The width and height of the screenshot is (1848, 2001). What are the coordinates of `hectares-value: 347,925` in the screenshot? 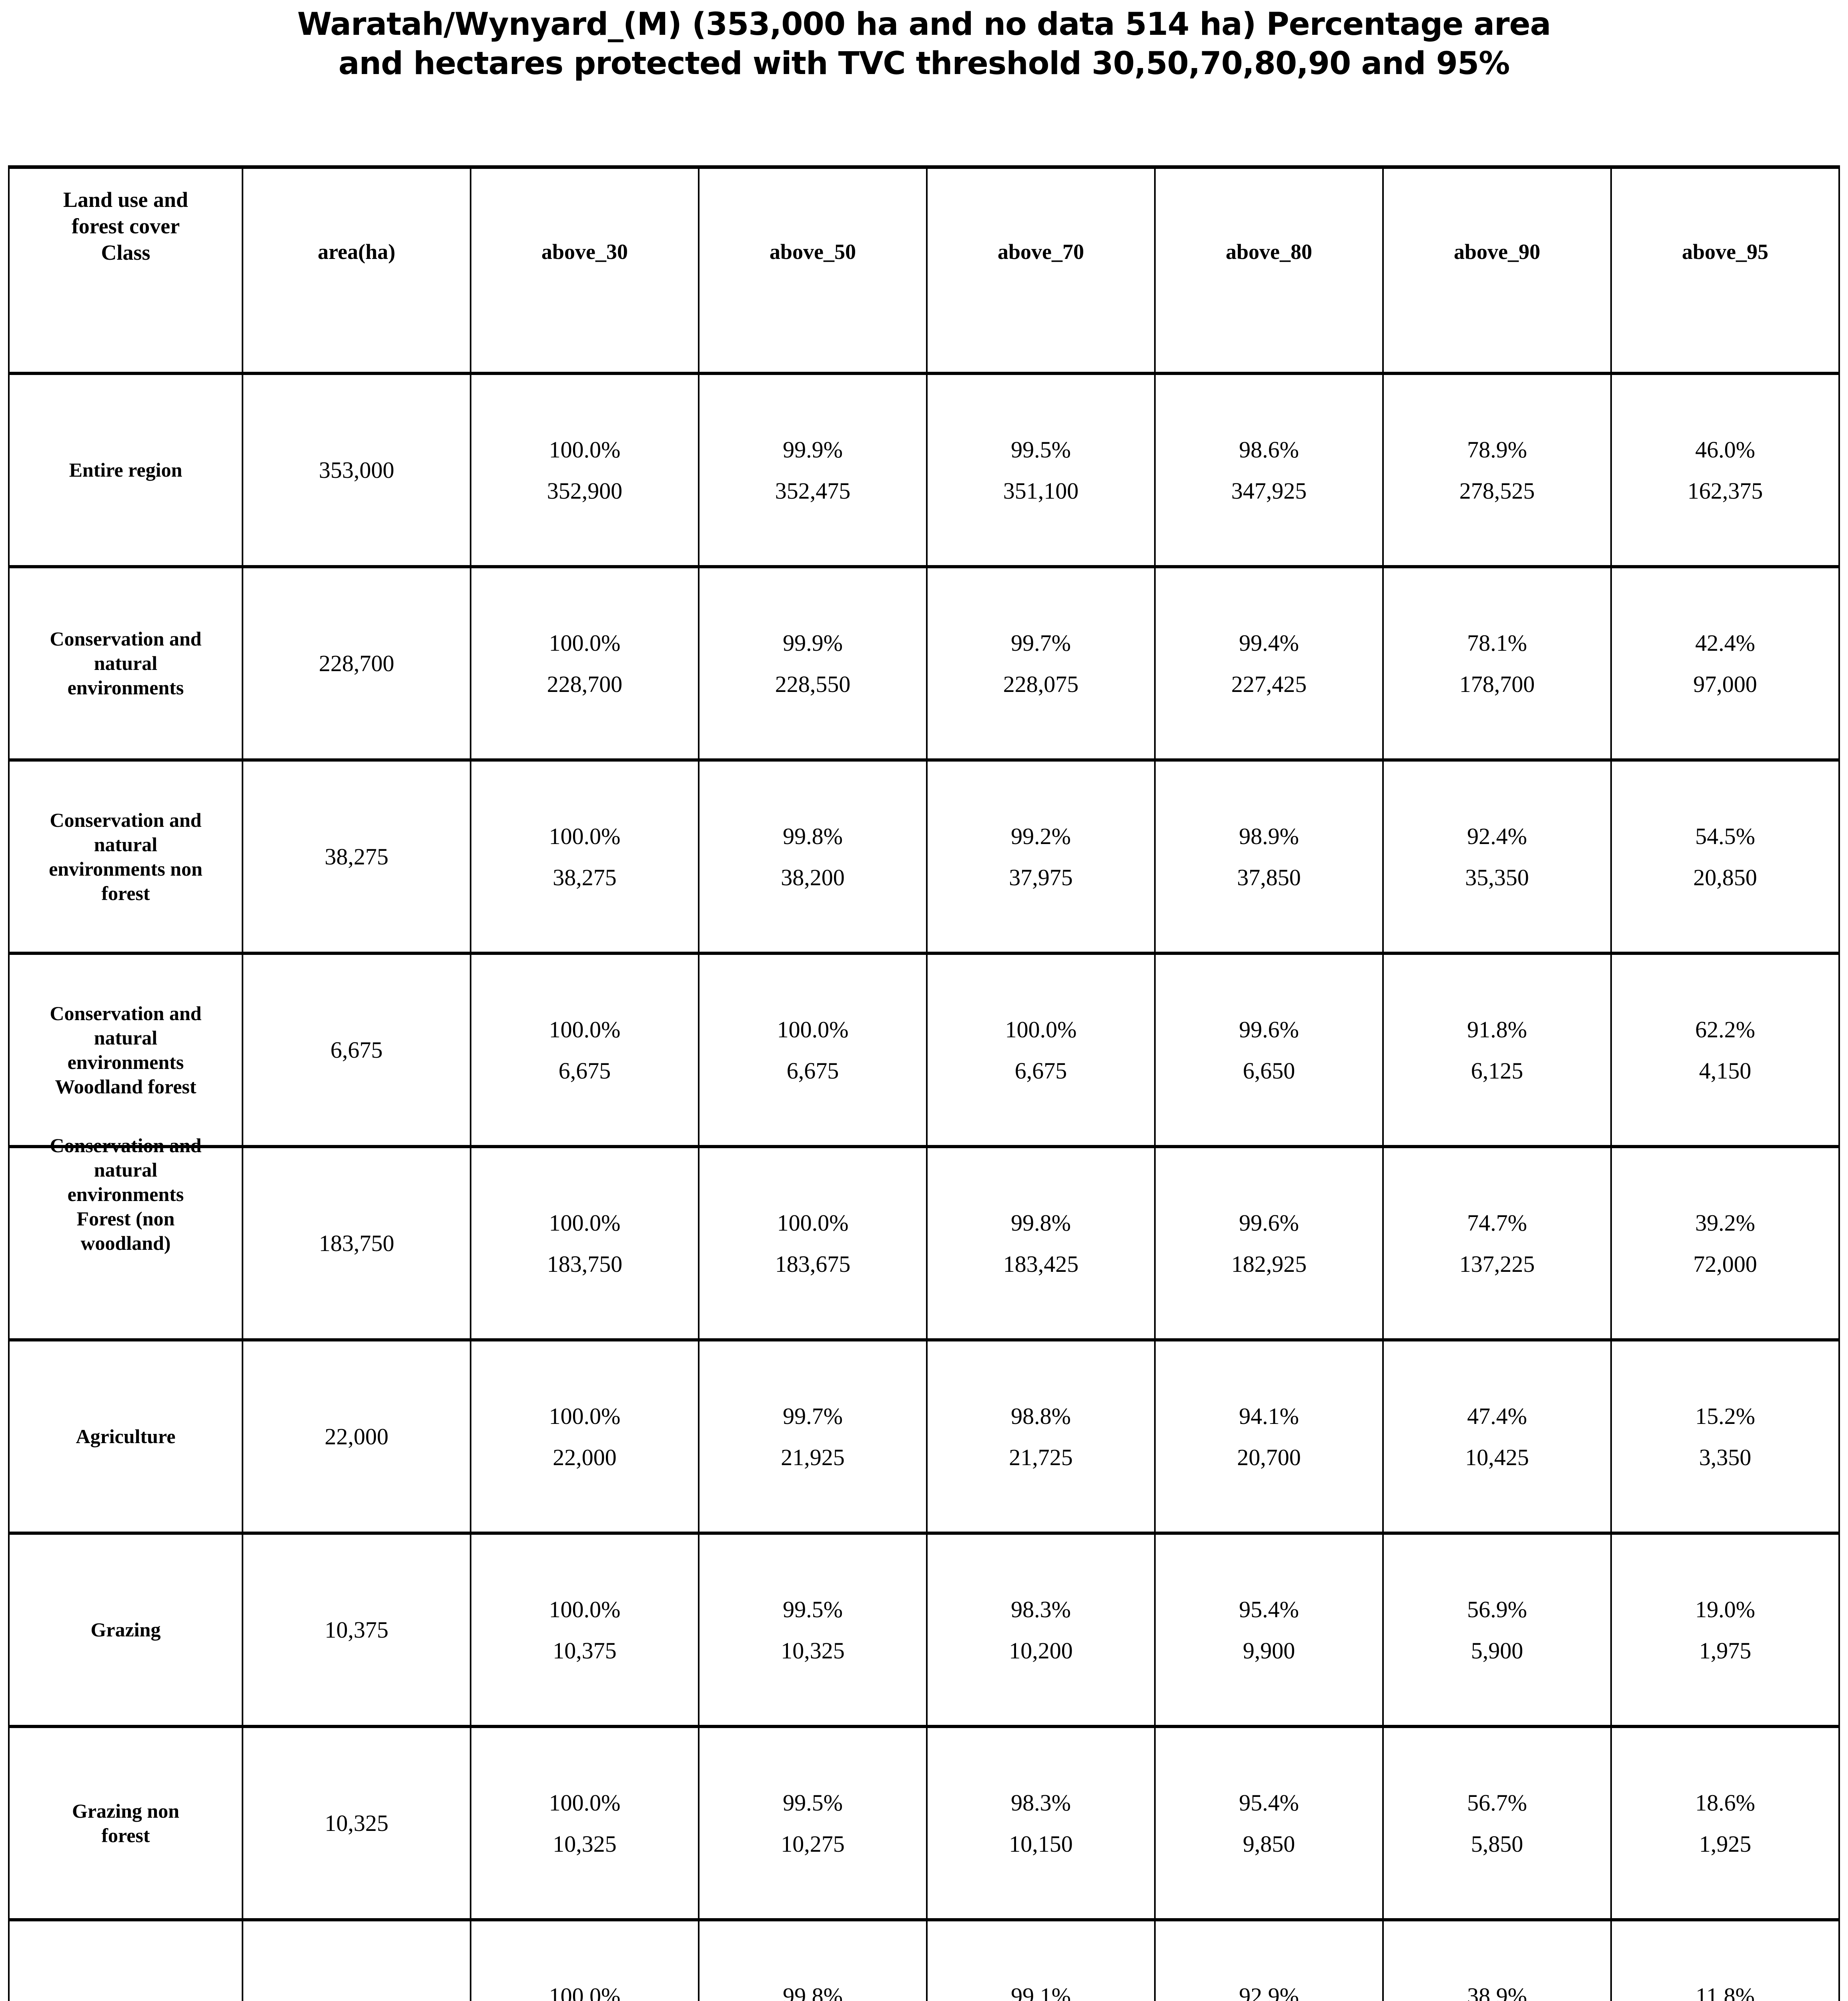 It's located at (1269, 490).